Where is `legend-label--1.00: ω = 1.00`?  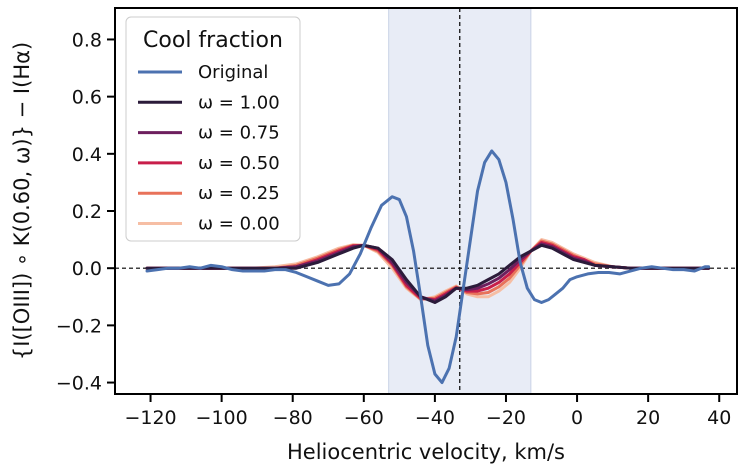
legend-label--1.00: ω = 1.00 is located at coordinates (239, 102).